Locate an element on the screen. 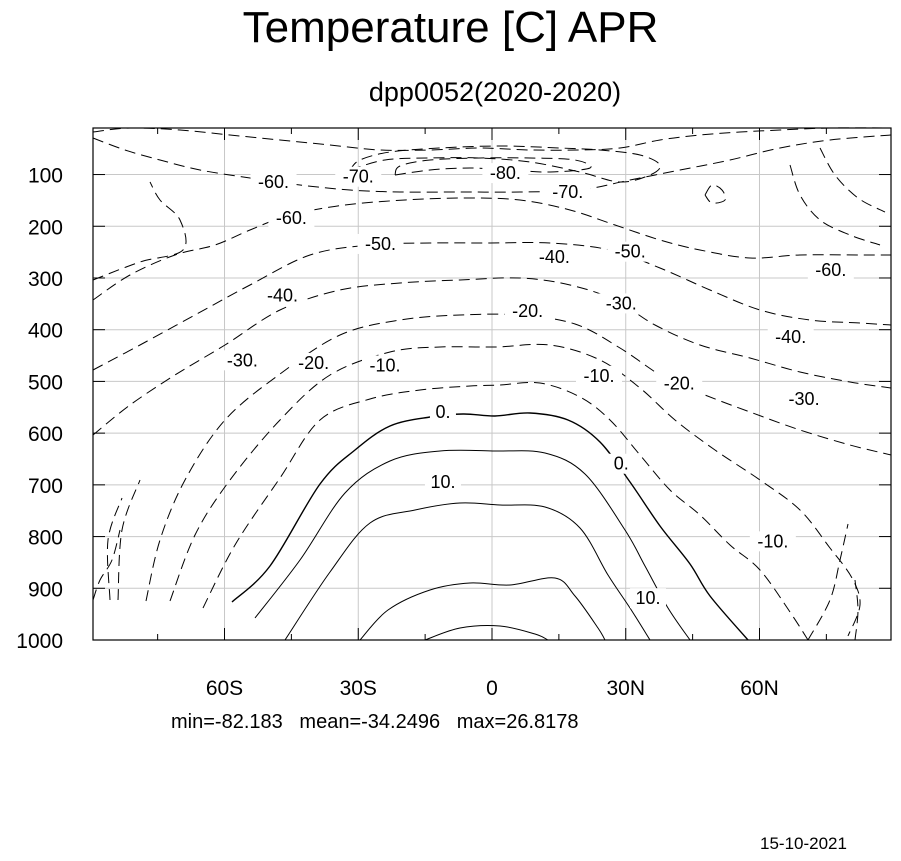 The height and width of the screenshot is (861, 901). y-tick-label: 700 is located at coordinates (45, 486).